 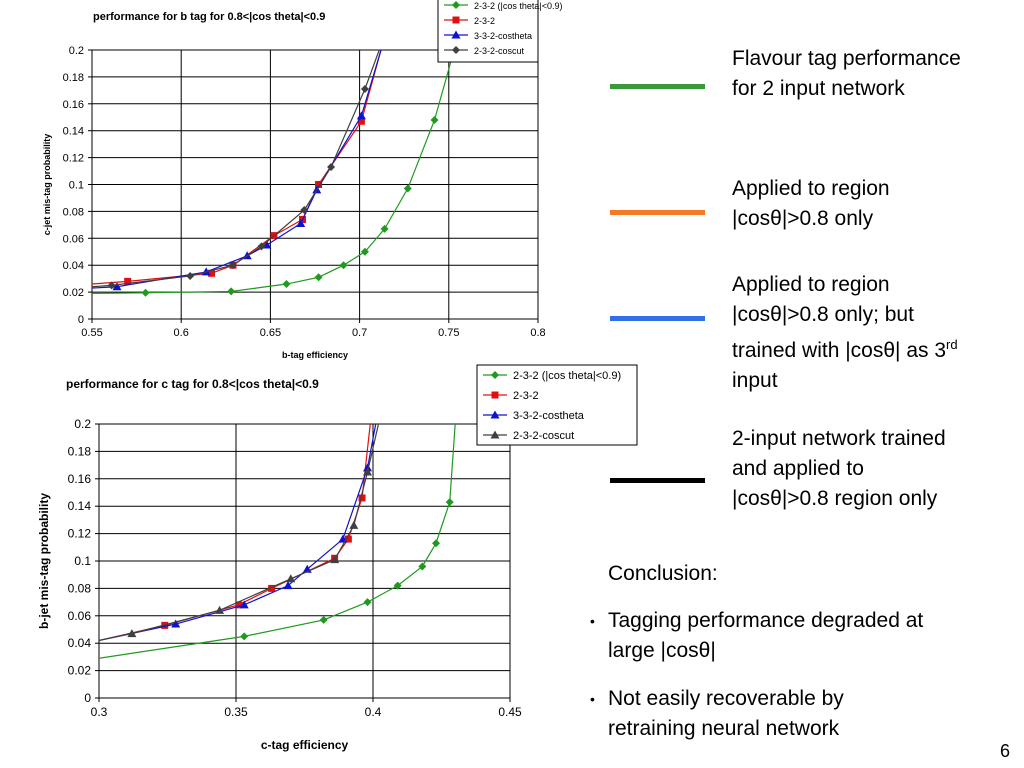 I want to click on orange-key-line, so click(x=657, y=212).